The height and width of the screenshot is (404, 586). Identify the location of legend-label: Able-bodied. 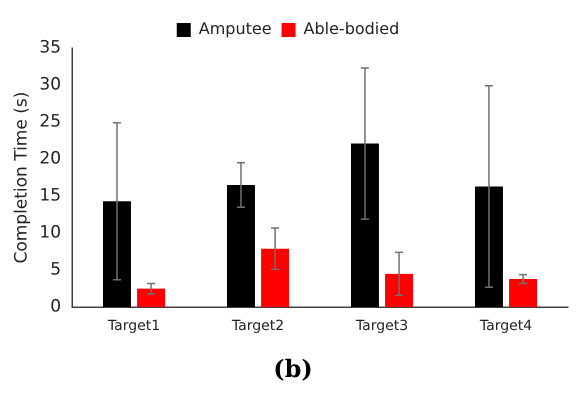
(352, 28).